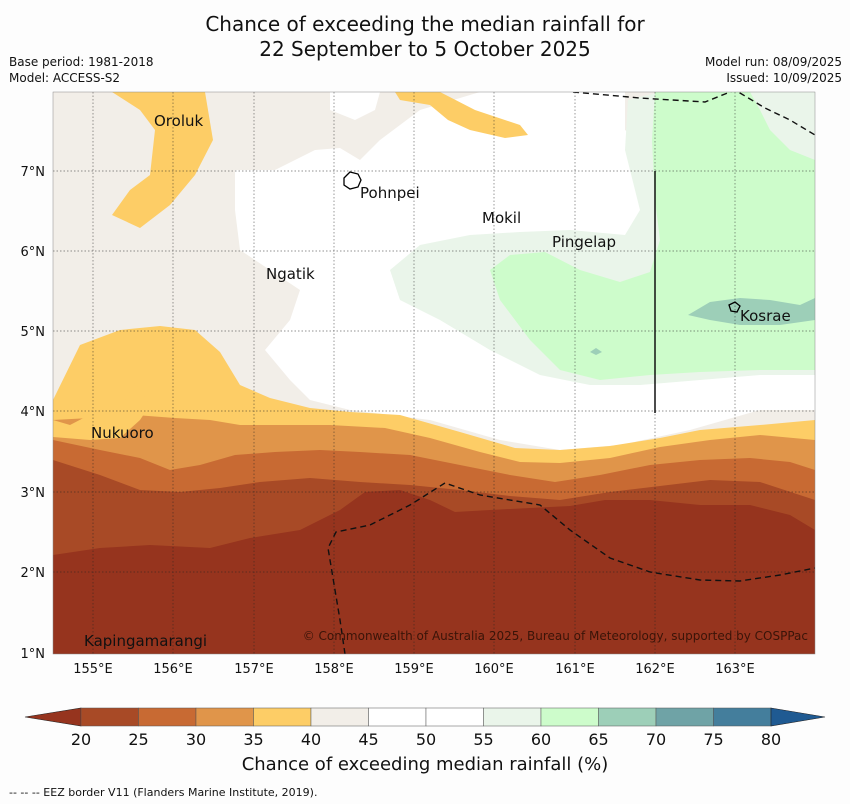  Describe the element at coordinates (483, 739) in the screenshot. I see `colorbar-tick-label: 55` at that location.